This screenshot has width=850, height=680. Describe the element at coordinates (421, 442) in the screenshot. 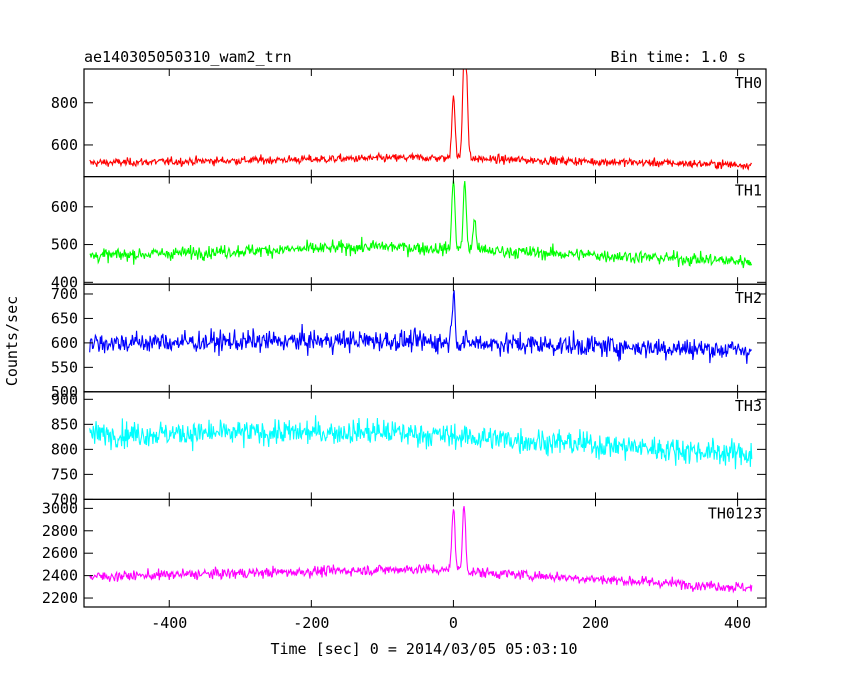

I see `series-line-th3` at that location.